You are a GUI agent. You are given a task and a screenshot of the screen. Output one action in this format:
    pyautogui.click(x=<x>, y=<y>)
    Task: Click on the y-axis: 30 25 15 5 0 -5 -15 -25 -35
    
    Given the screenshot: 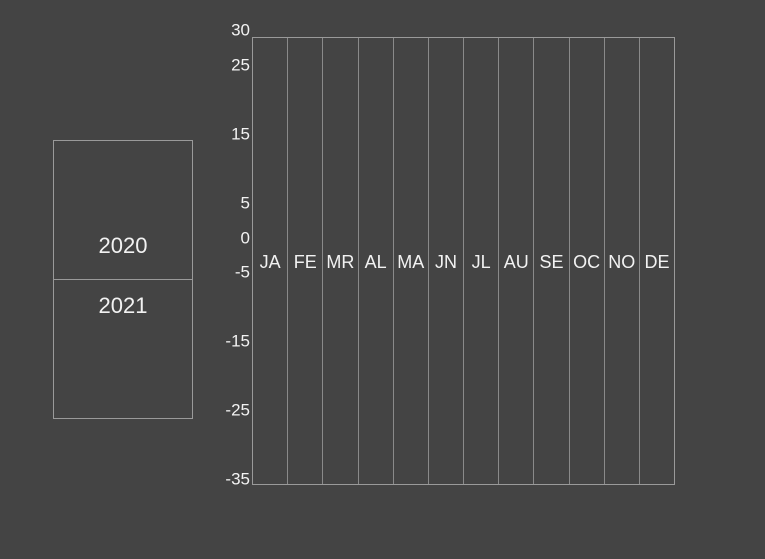 What is the action you would take?
    pyautogui.click(x=225, y=279)
    